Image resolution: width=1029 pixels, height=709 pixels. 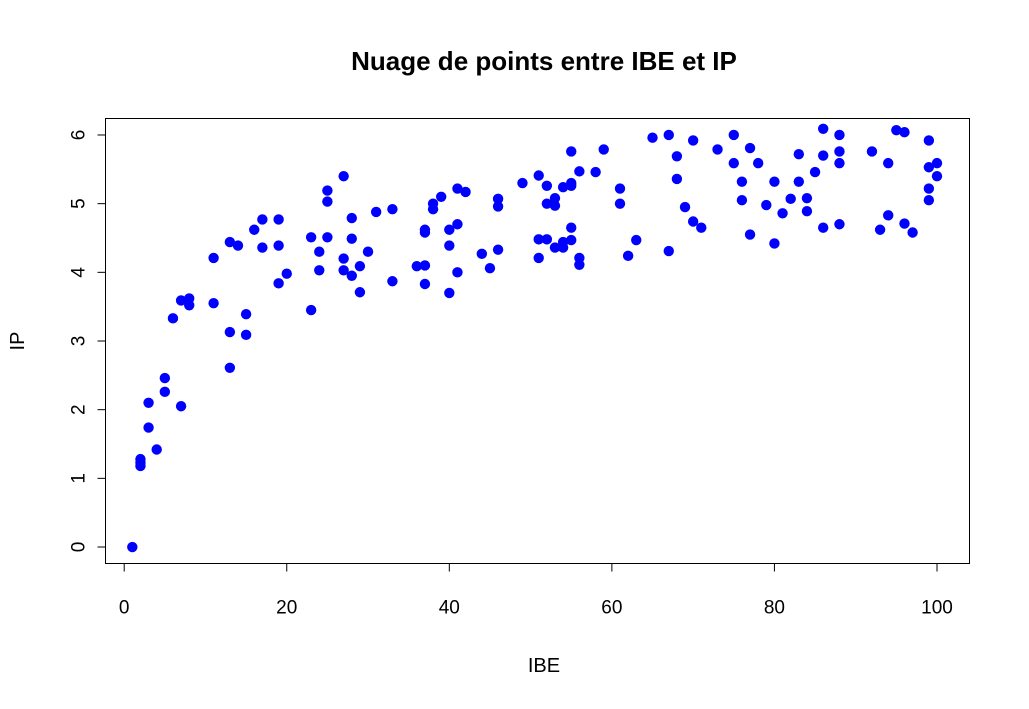 I want to click on y-axis-label: IP, so click(x=18, y=341).